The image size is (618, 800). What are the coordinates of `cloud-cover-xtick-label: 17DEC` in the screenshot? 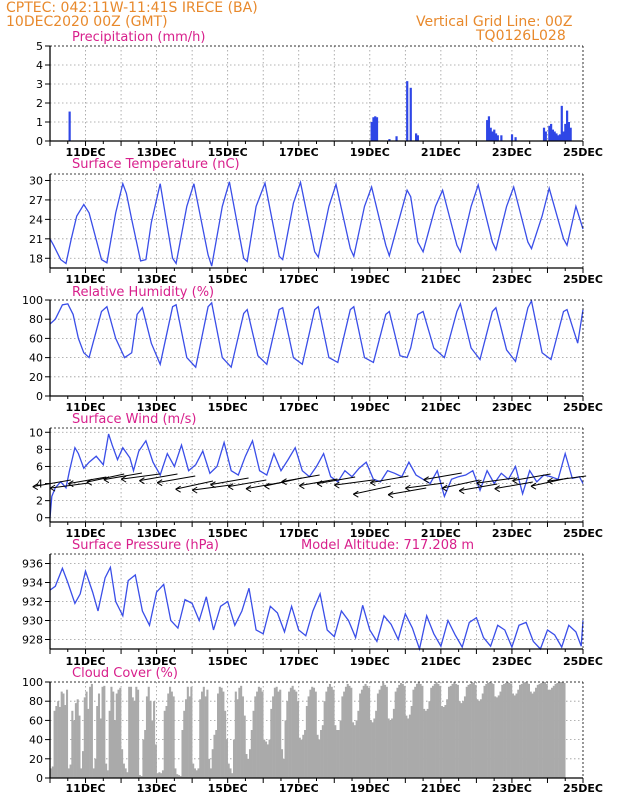 It's located at (299, 788).